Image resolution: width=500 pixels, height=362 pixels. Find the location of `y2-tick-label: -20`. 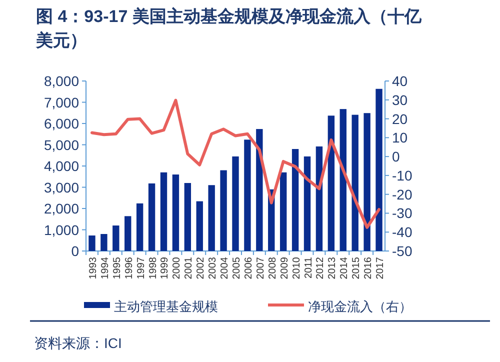

y2-tick-label: -20 is located at coordinates (402, 194).